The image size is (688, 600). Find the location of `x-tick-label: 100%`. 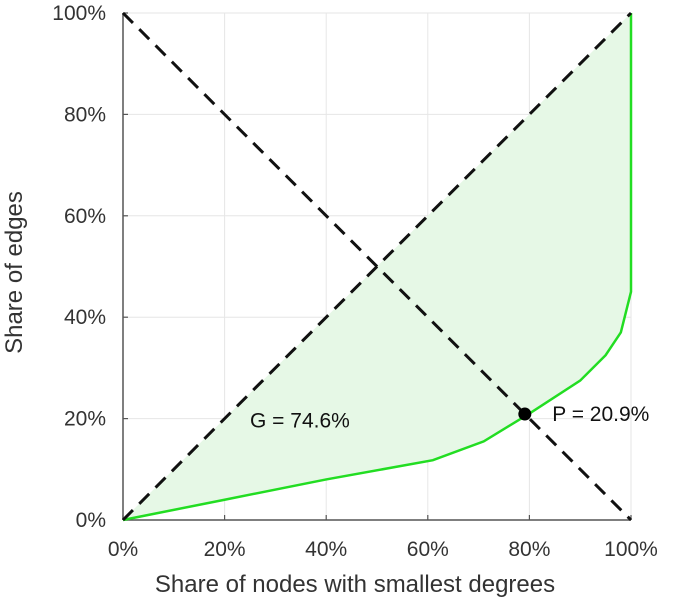

x-tick-label: 100% is located at coordinates (631, 549).